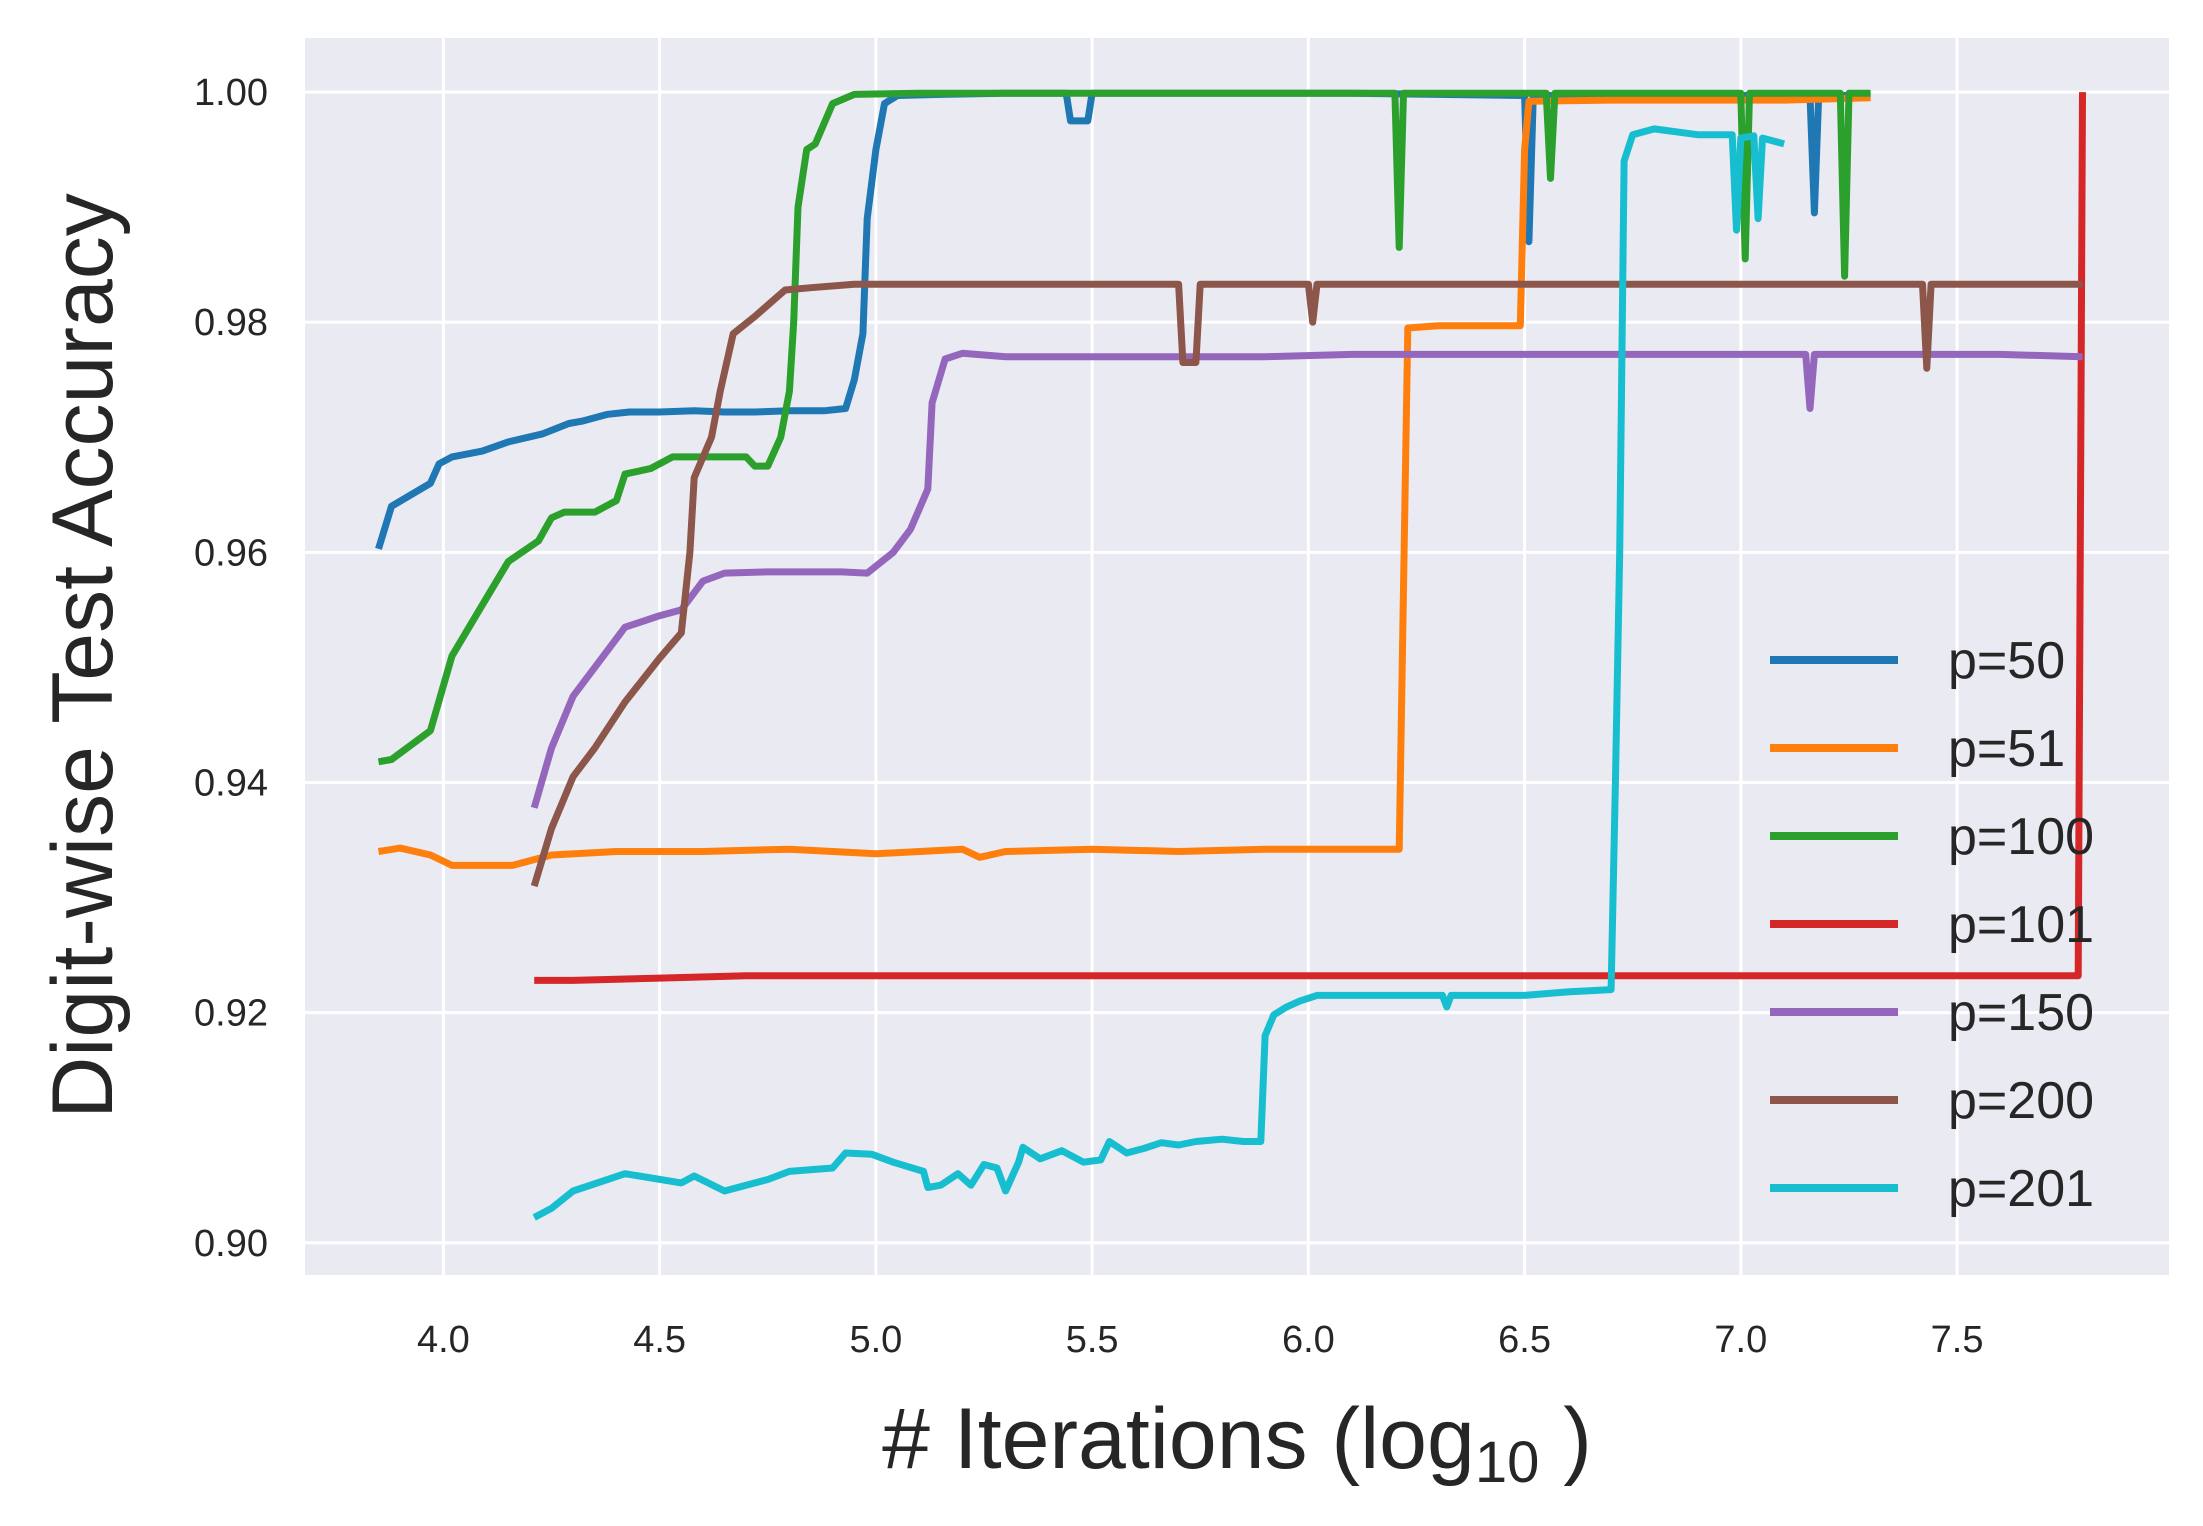 This screenshot has width=2203, height=1526. Describe the element at coordinates (1178, 1439) in the screenshot. I see `x-axis-title-main: # Iterations (log` at that location.